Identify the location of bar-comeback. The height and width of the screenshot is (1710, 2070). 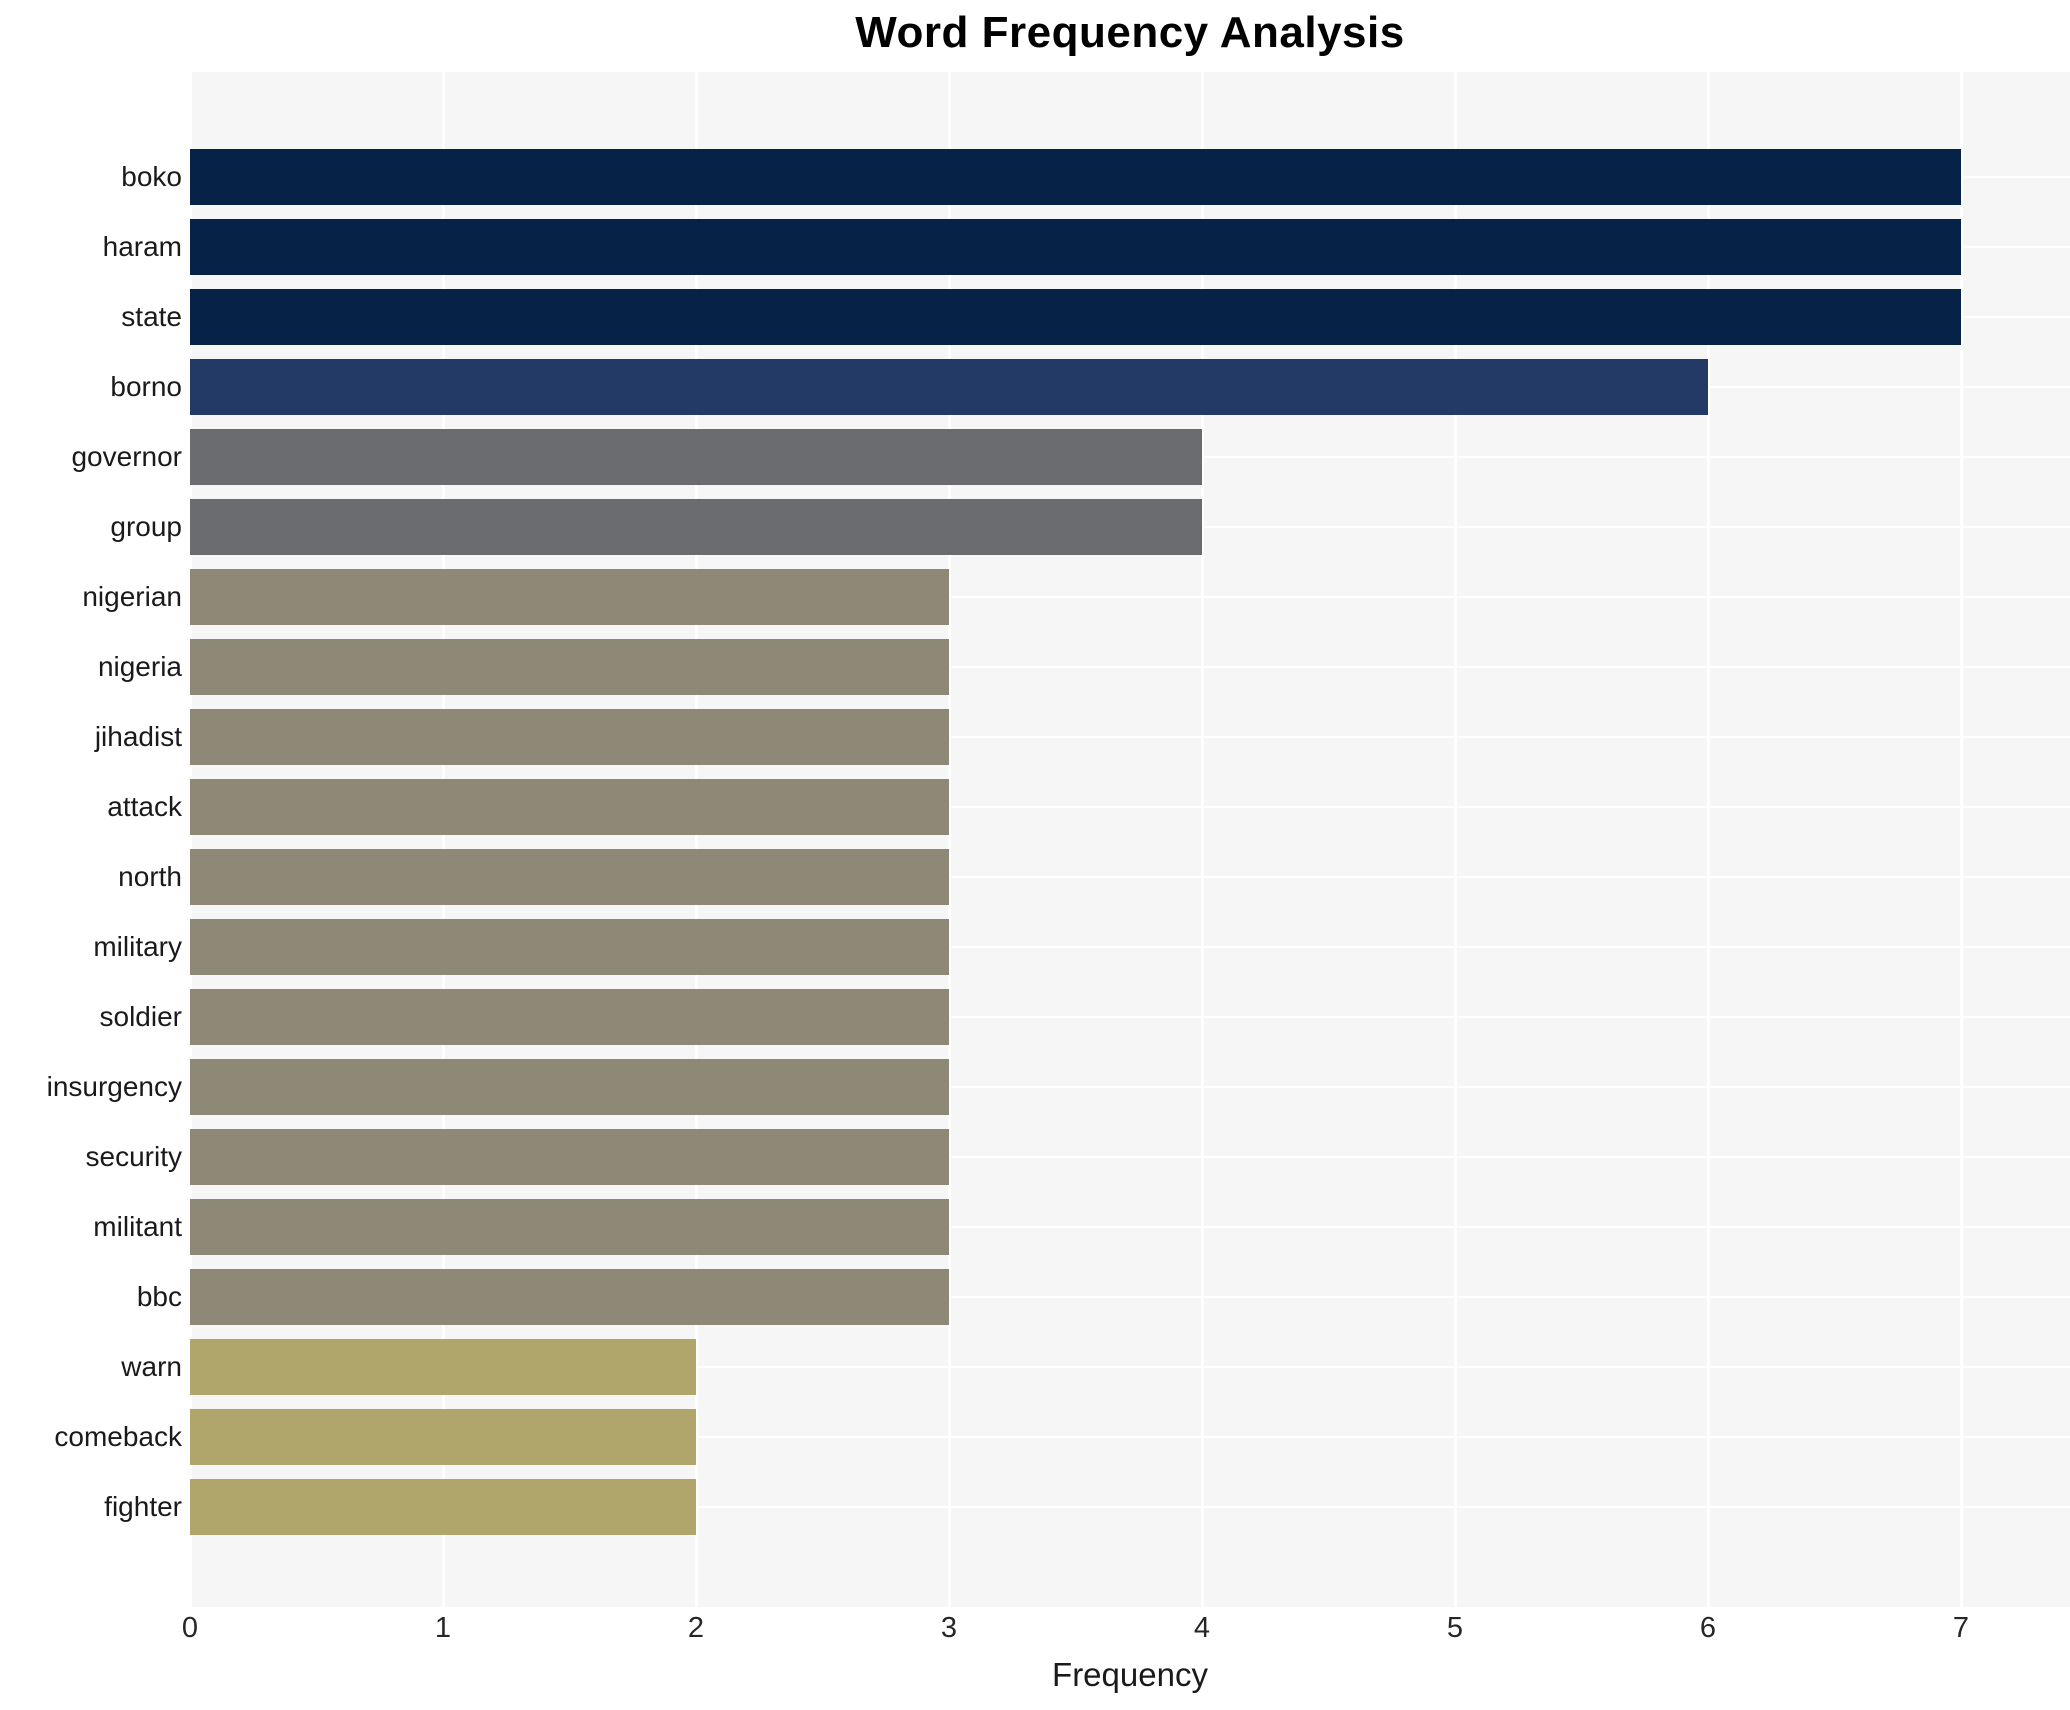
(443, 1437).